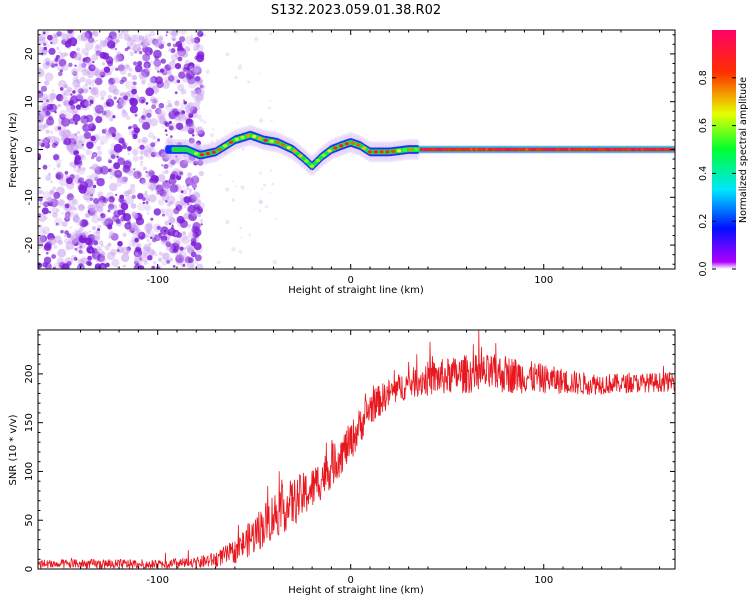 The height and width of the screenshot is (600, 750). Describe the element at coordinates (29, 54) in the screenshot. I see `y-tick-label: 20` at that location.